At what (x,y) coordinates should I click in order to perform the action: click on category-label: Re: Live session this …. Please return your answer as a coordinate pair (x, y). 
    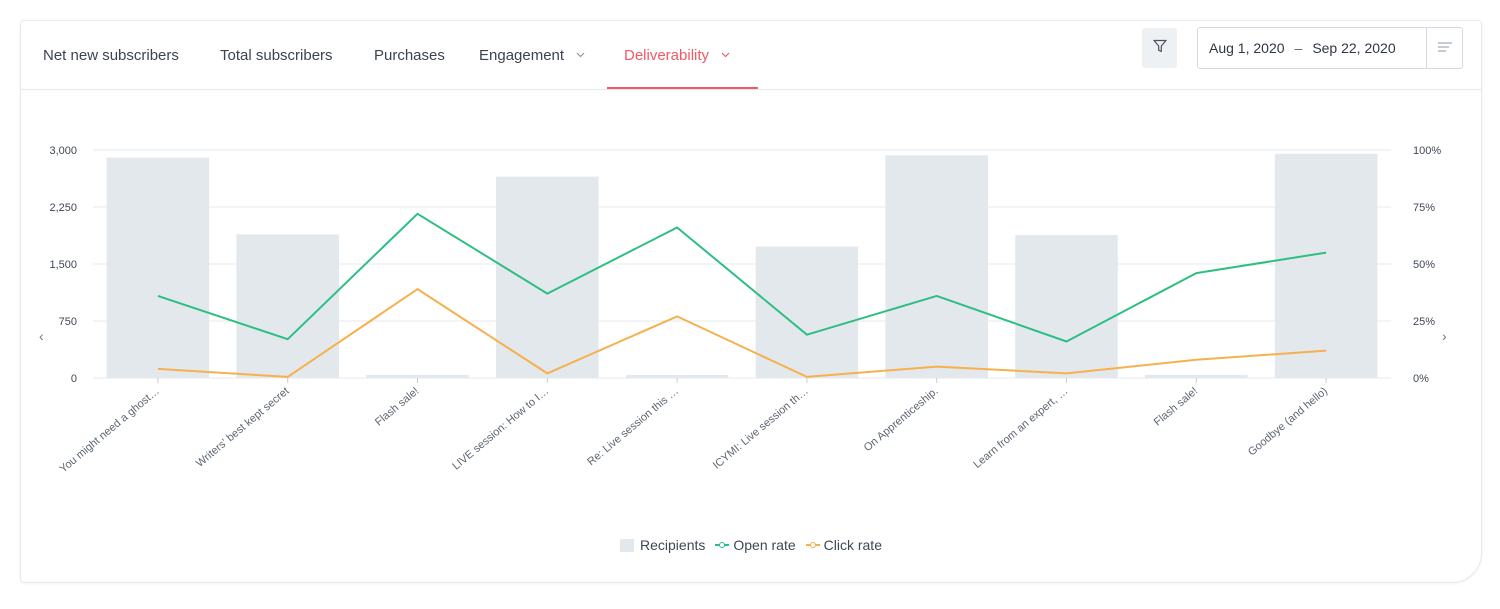
    Looking at the image, I should click on (633, 426).